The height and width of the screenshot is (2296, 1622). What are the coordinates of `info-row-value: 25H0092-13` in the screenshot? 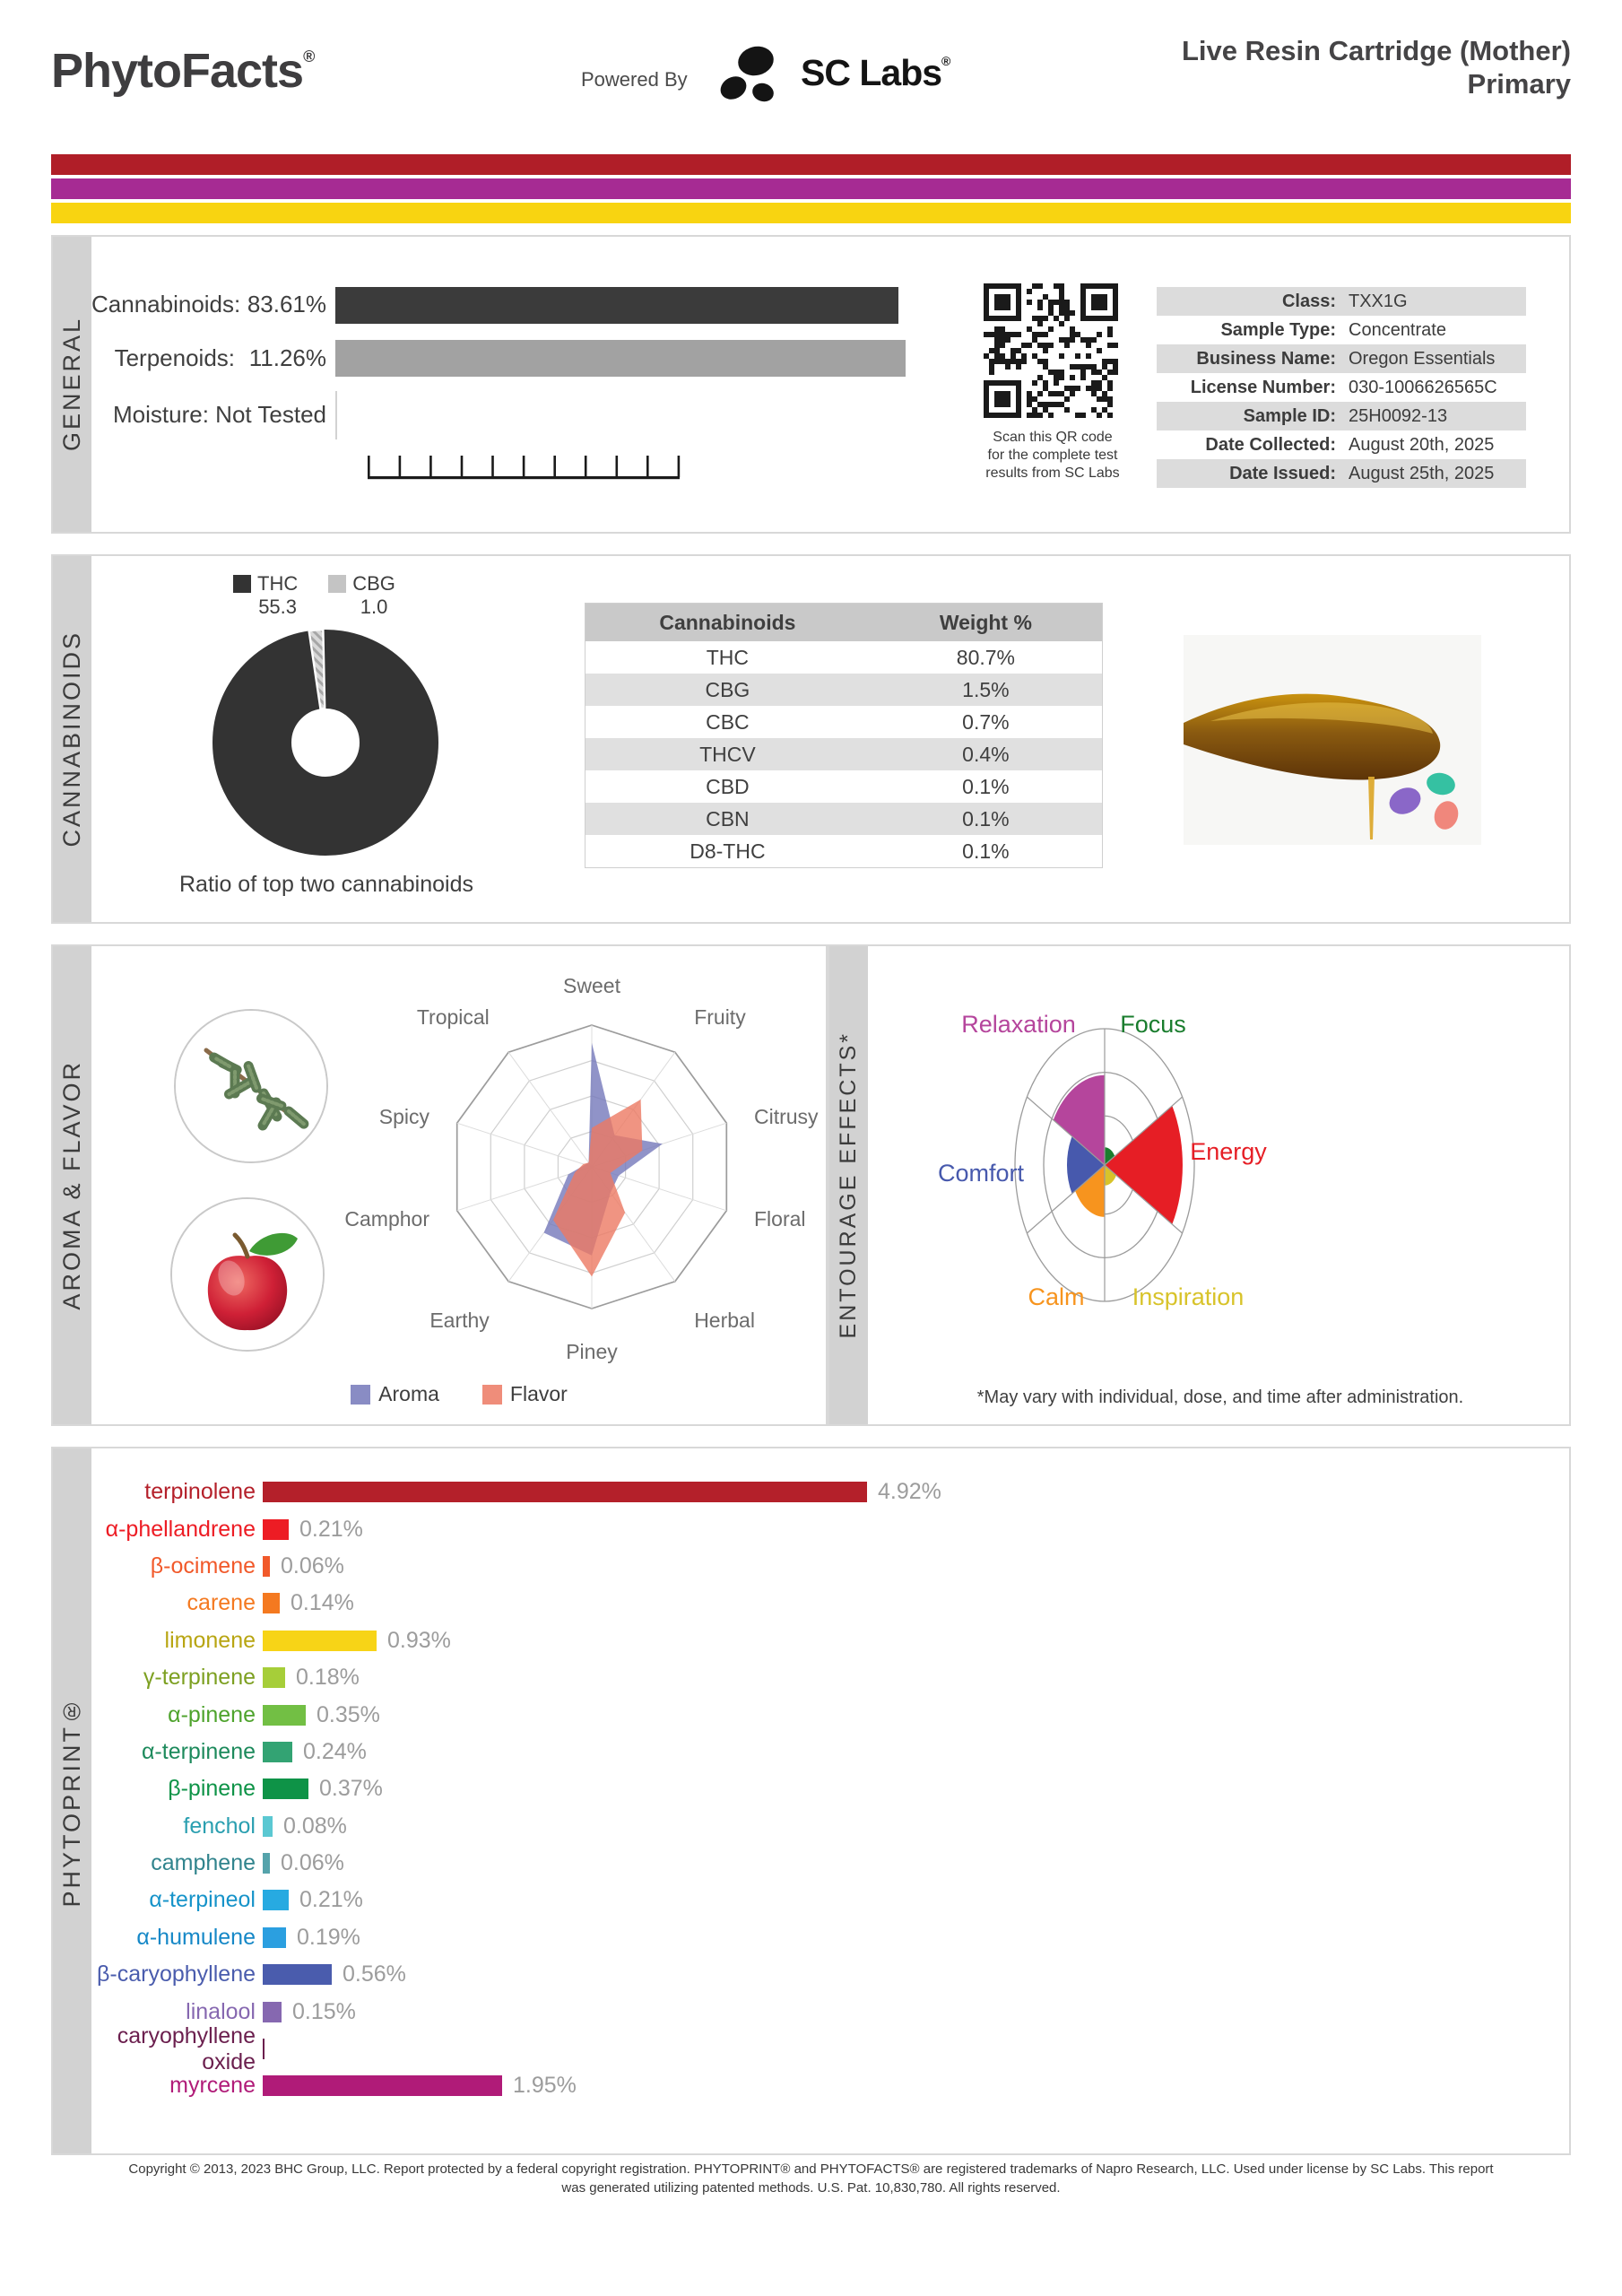 It's located at (1398, 415).